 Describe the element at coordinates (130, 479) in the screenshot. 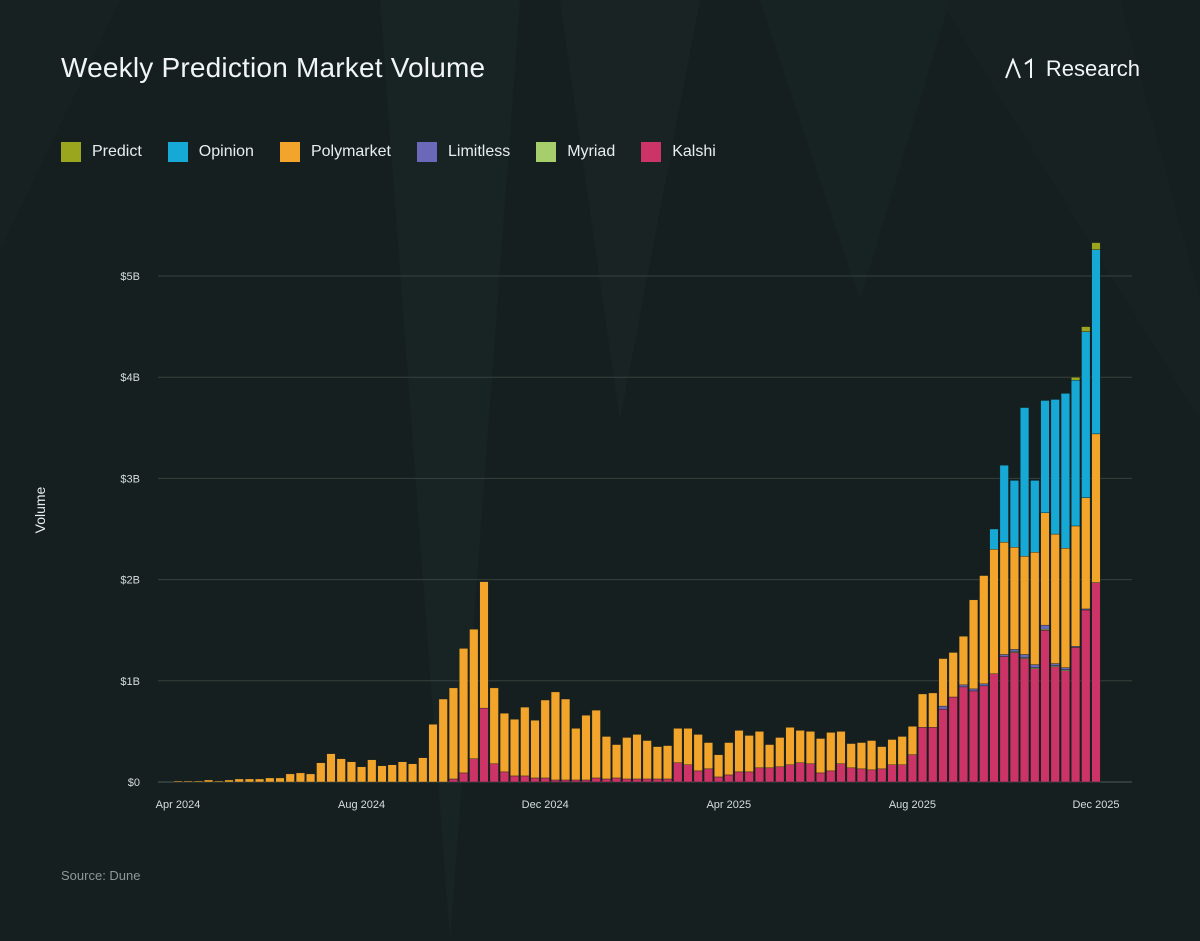

I see `y-tick-label: $3B` at that location.